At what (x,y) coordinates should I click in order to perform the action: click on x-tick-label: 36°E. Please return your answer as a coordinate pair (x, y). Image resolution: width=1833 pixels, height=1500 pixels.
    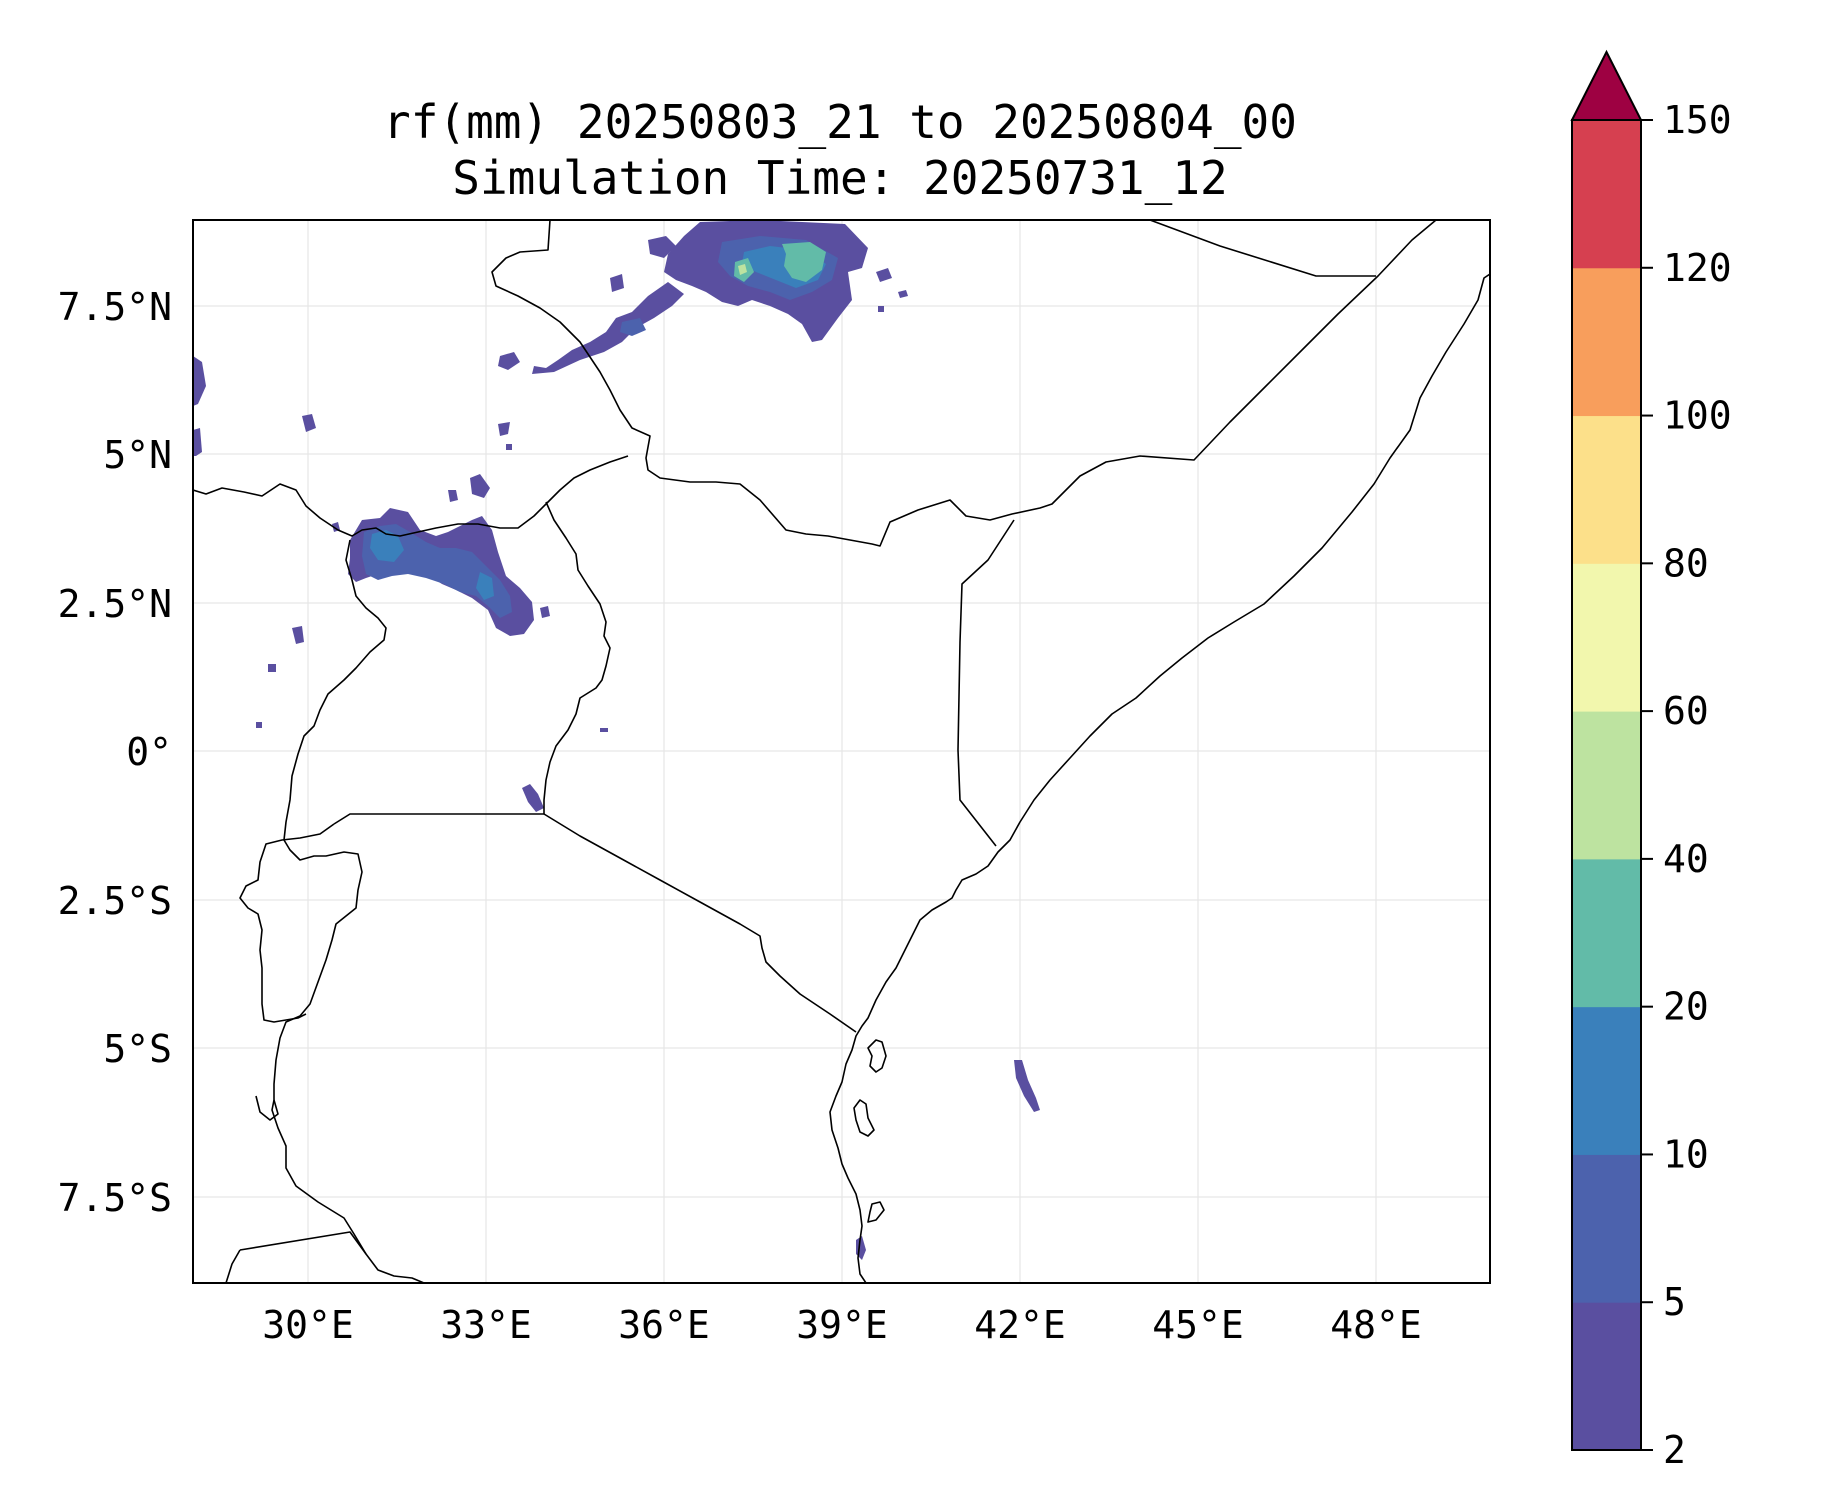
    Looking at the image, I should click on (664, 1325).